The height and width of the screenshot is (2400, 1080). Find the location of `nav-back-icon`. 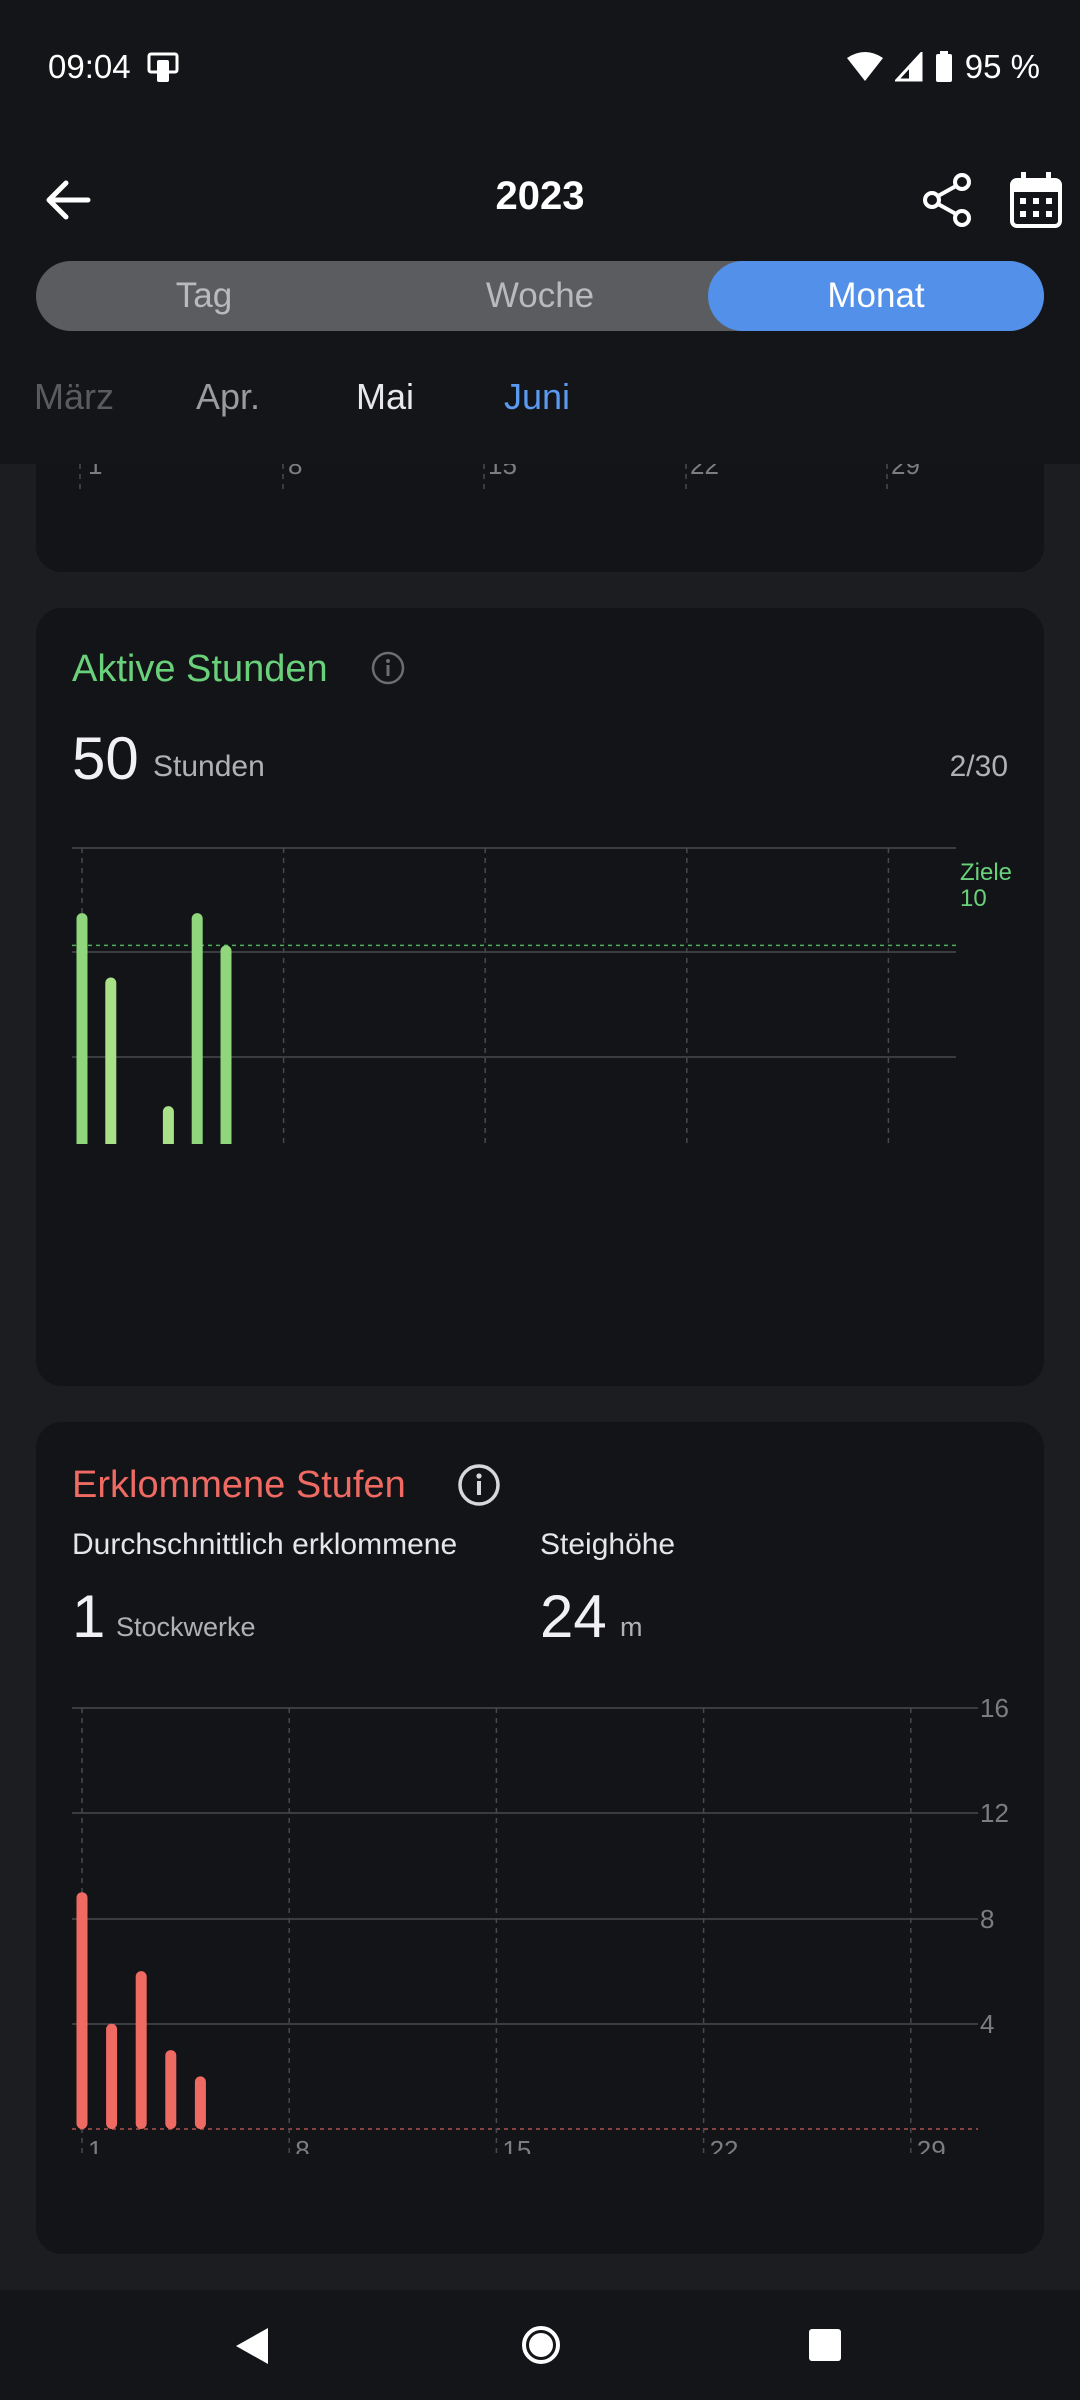

nav-back-icon is located at coordinates (252, 2346).